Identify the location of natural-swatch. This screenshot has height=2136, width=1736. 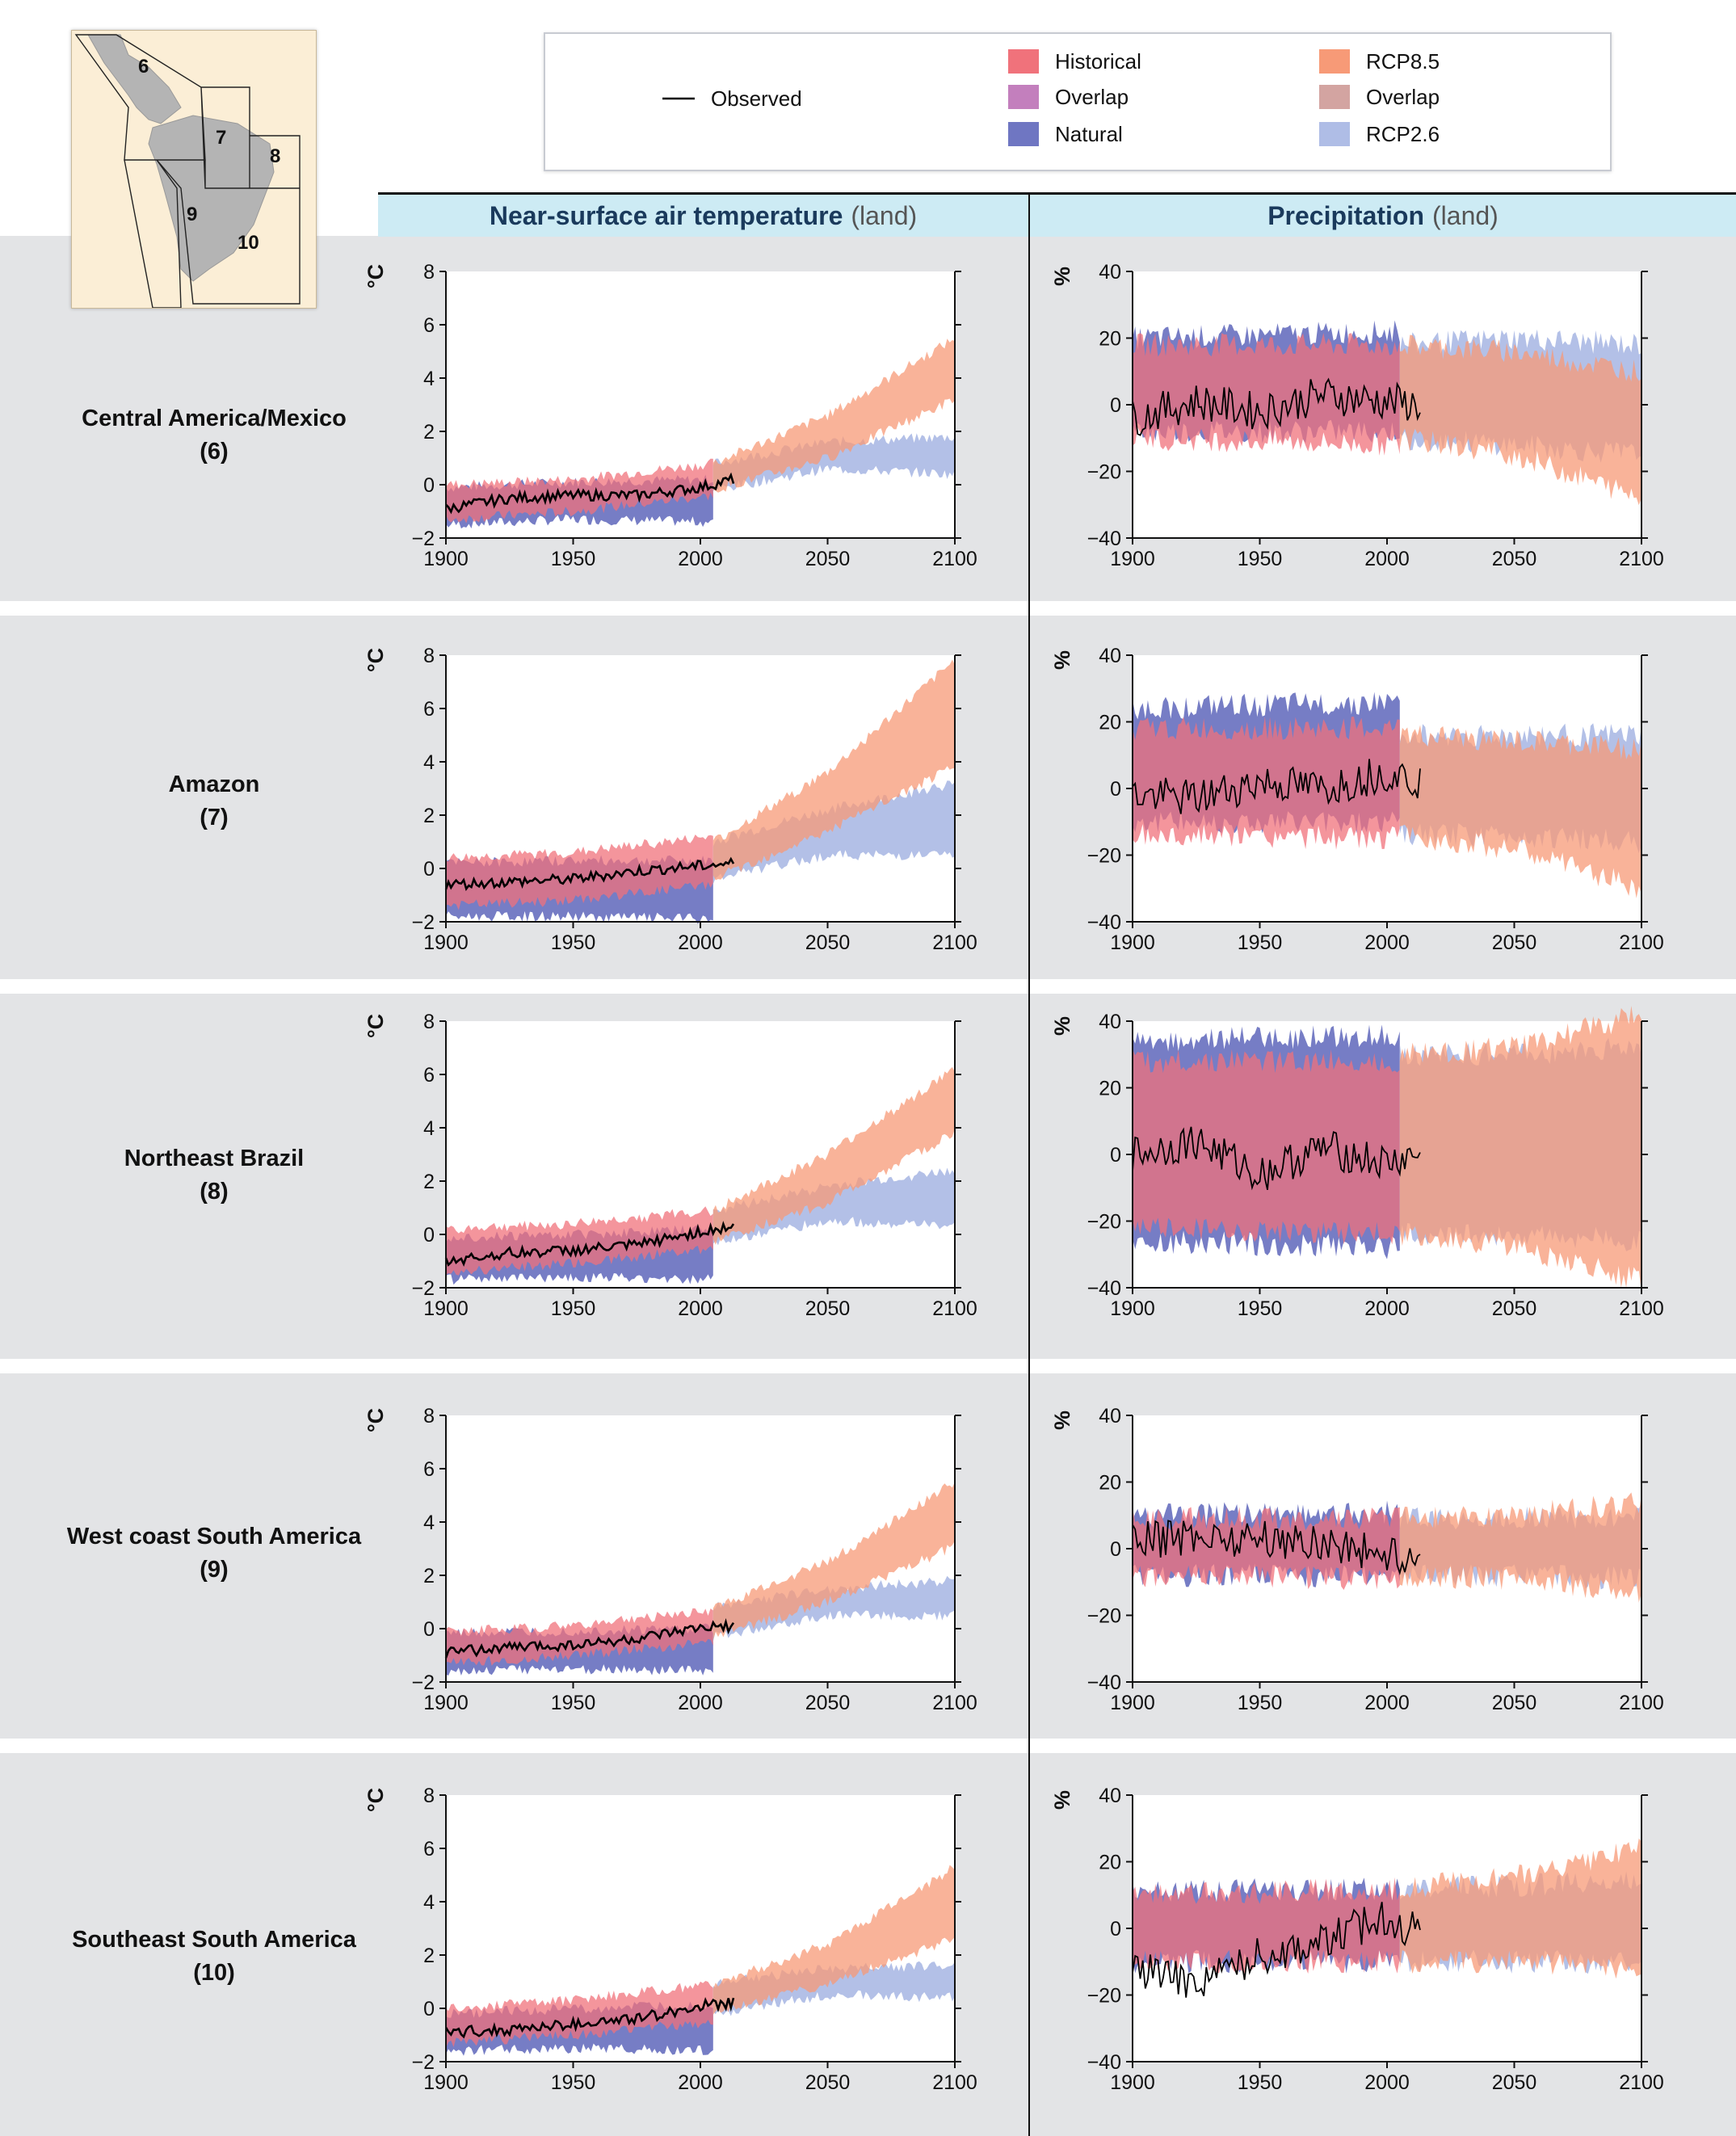
(1023, 134).